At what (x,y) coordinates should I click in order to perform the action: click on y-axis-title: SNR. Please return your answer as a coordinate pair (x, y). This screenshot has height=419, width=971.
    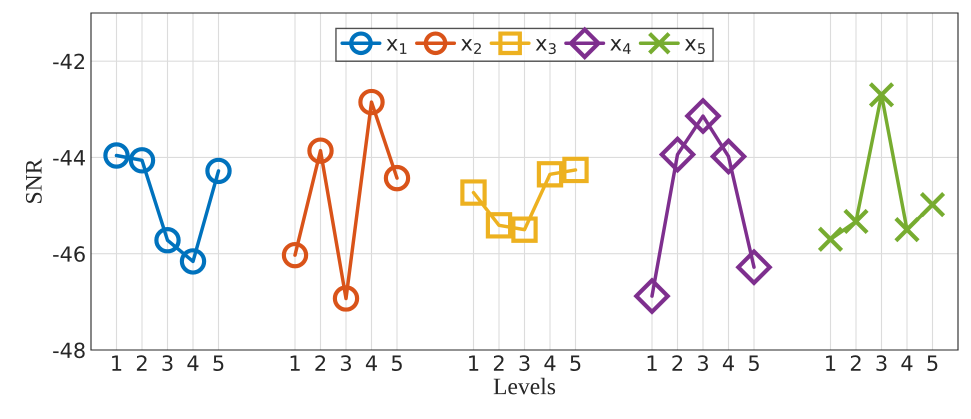
    Looking at the image, I should click on (34, 180).